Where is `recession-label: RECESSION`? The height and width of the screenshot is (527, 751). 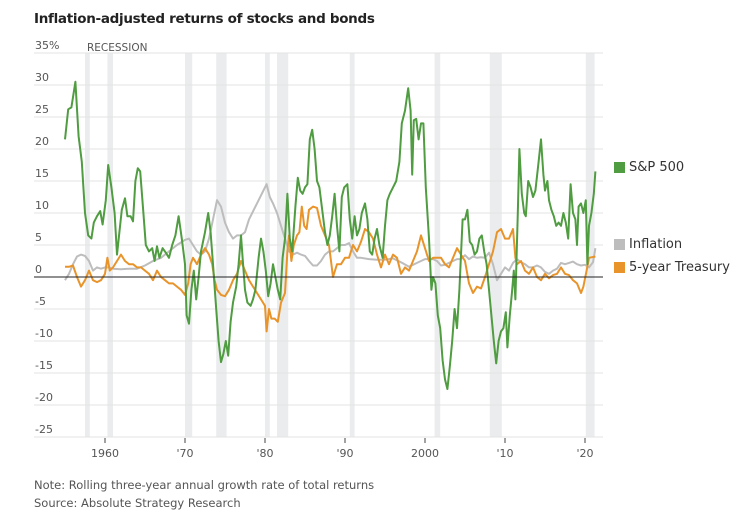
recession-label: RECESSION is located at coordinates (117, 48).